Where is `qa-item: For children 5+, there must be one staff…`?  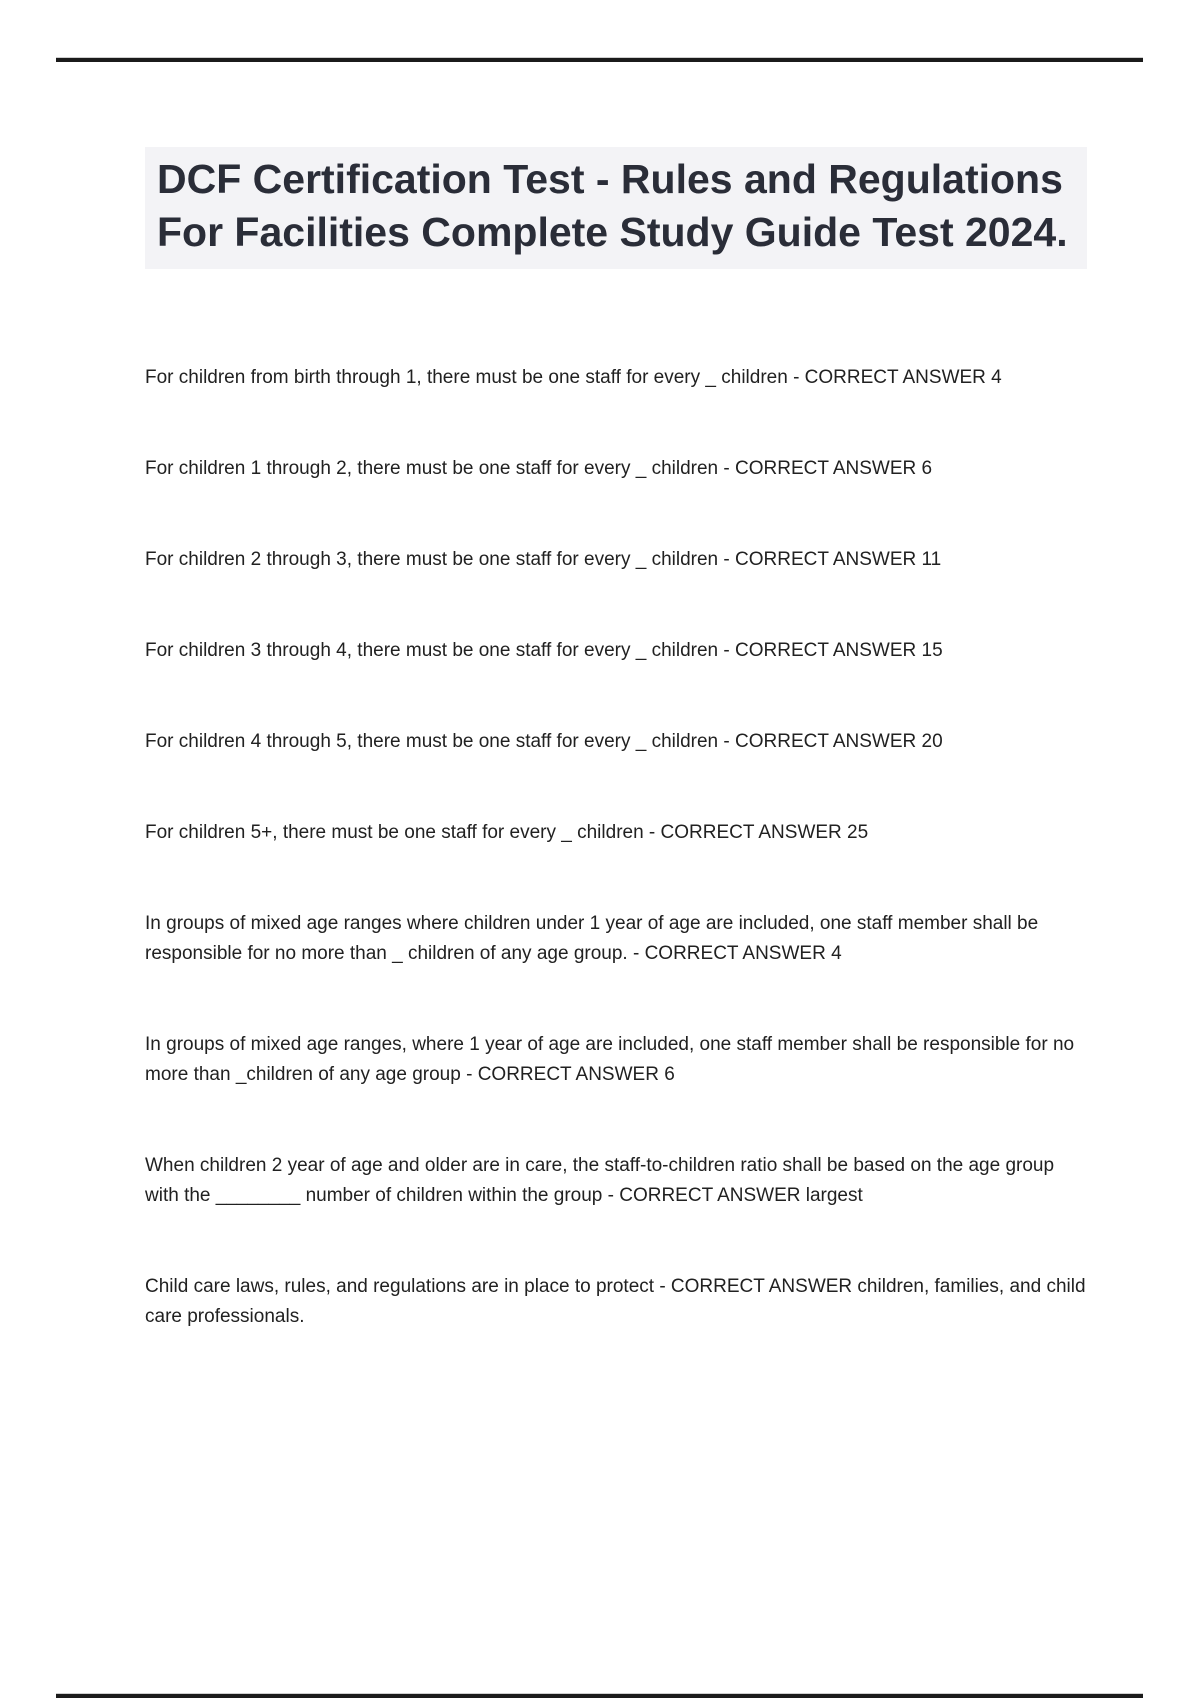
qa-item: For children 5+, there must be one staff… is located at coordinates (507, 832).